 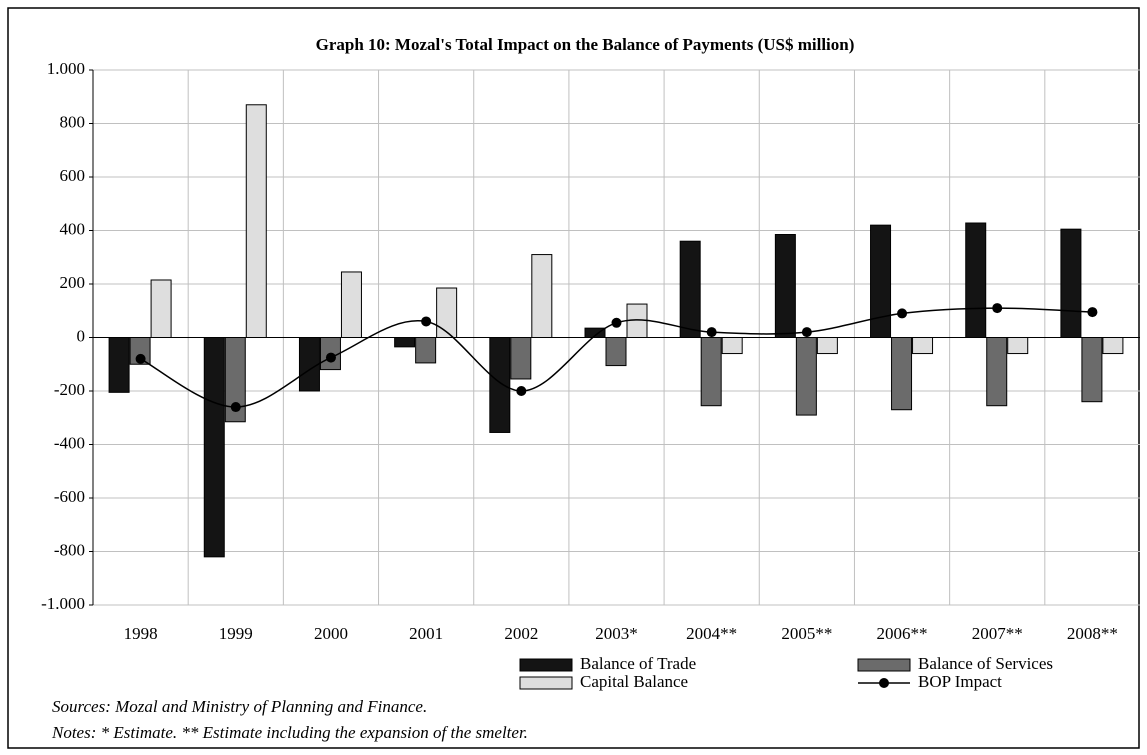 What do you see at coordinates (69, 496) in the screenshot?
I see `y-tick-label: -600` at bounding box center [69, 496].